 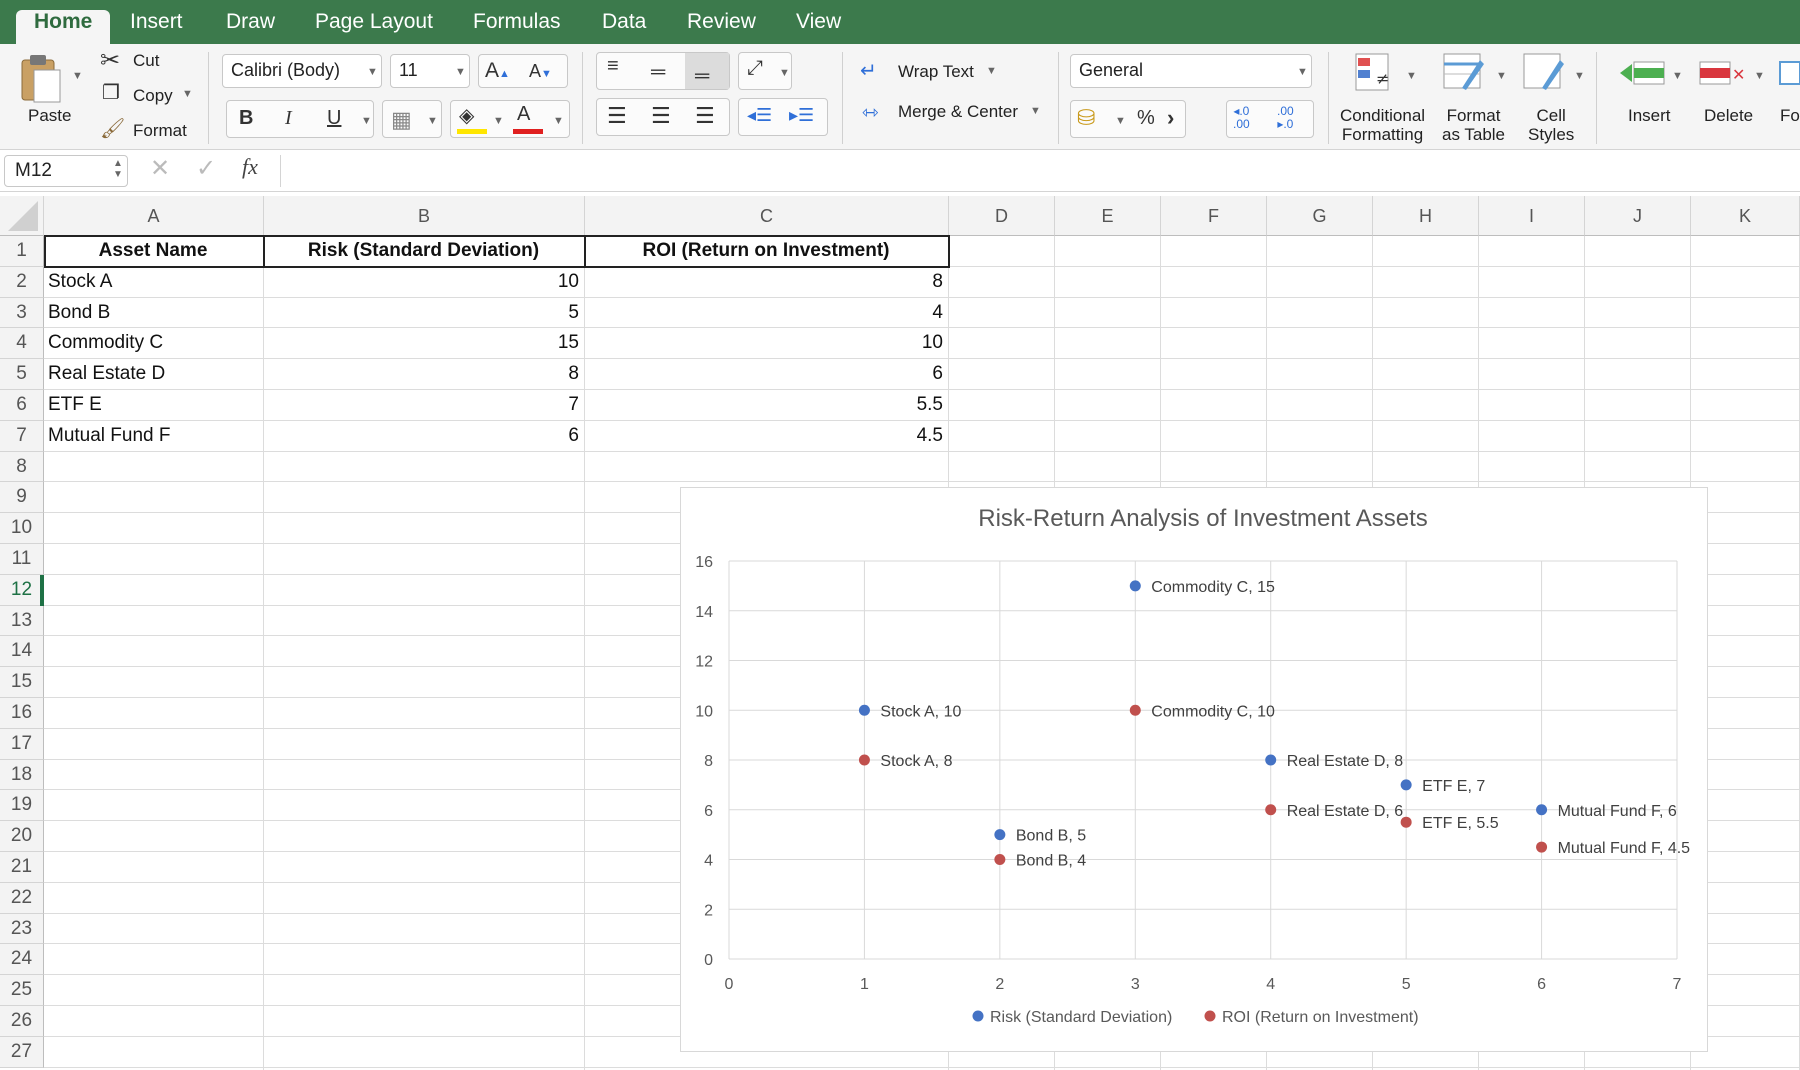 I want to click on row-header-17: 17, so click(x=22, y=744).